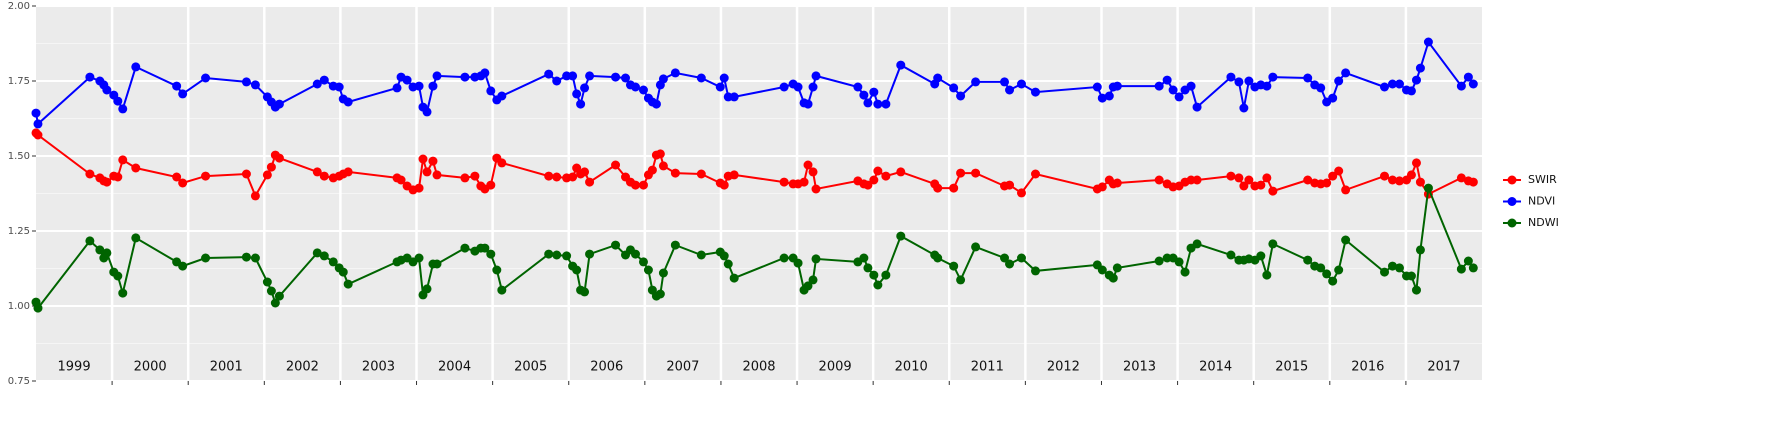 The width and height of the screenshot is (1773, 442). Describe the element at coordinates (19, 306) in the screenshot. I see `y-tick-label: 1.00` at that location.